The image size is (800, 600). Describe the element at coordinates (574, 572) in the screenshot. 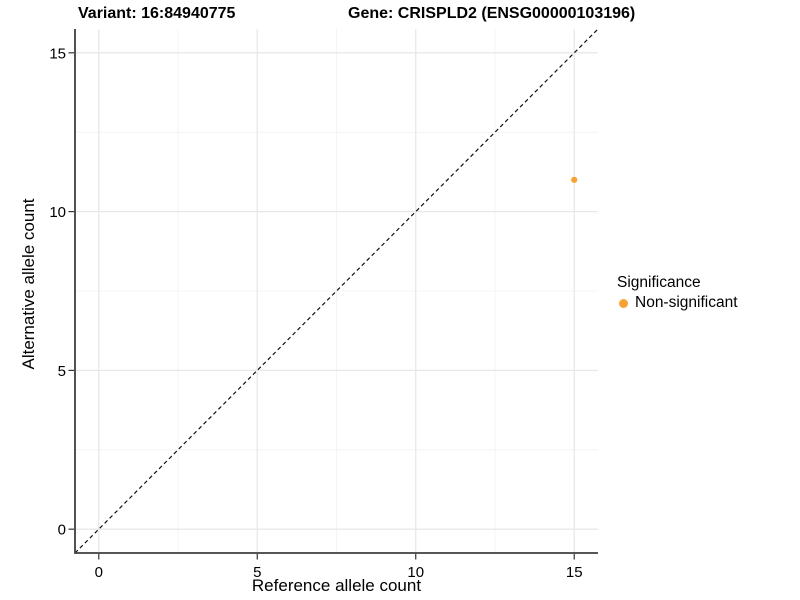

I see `x-tick-label: 15` at that location.